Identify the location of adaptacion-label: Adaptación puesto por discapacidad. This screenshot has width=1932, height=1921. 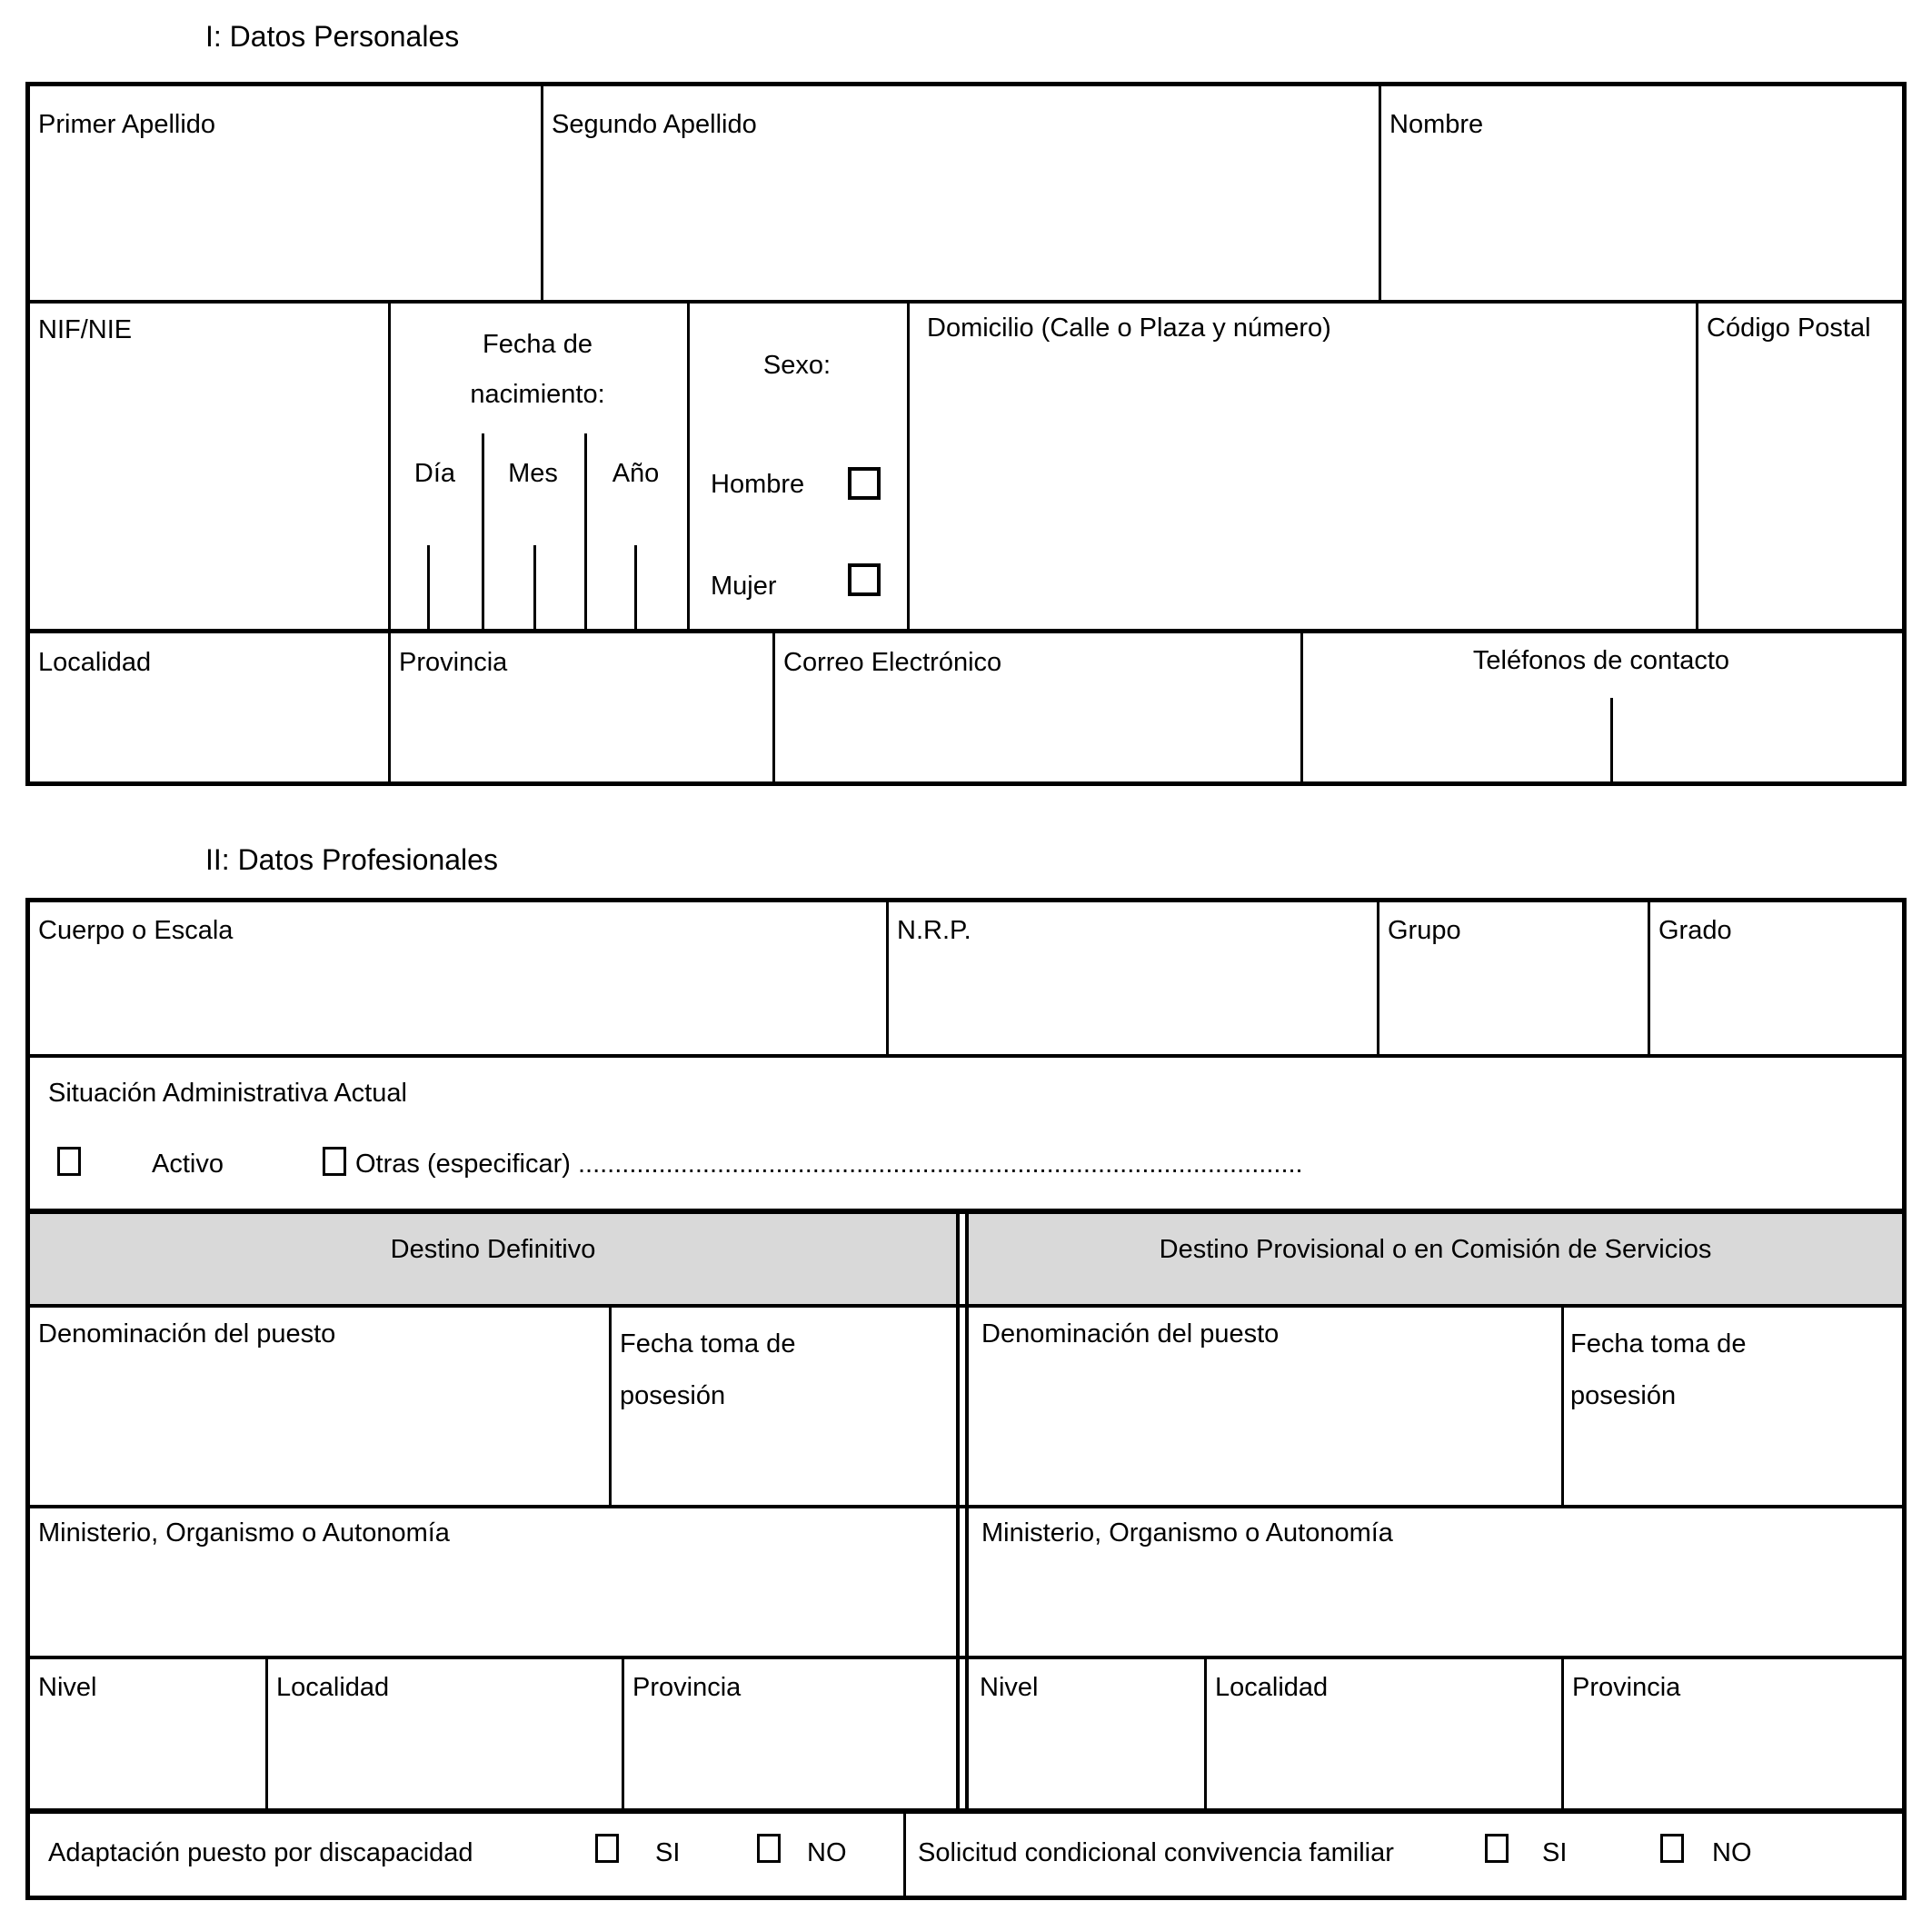
(260, 1852).